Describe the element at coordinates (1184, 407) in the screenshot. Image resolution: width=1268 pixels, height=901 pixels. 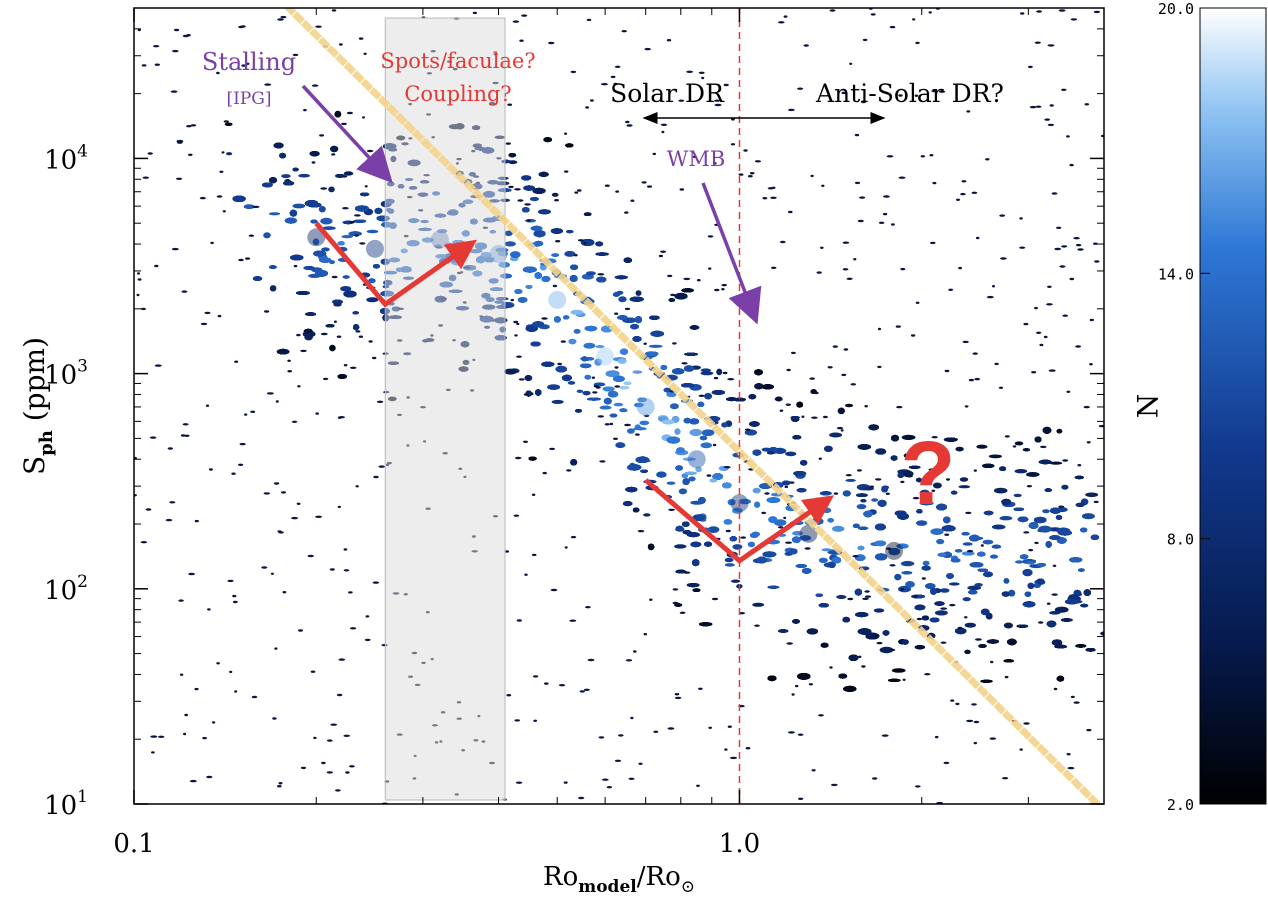
I see `colorbar-ticks: 20.0 14.0 8.0 2.0` at that location.